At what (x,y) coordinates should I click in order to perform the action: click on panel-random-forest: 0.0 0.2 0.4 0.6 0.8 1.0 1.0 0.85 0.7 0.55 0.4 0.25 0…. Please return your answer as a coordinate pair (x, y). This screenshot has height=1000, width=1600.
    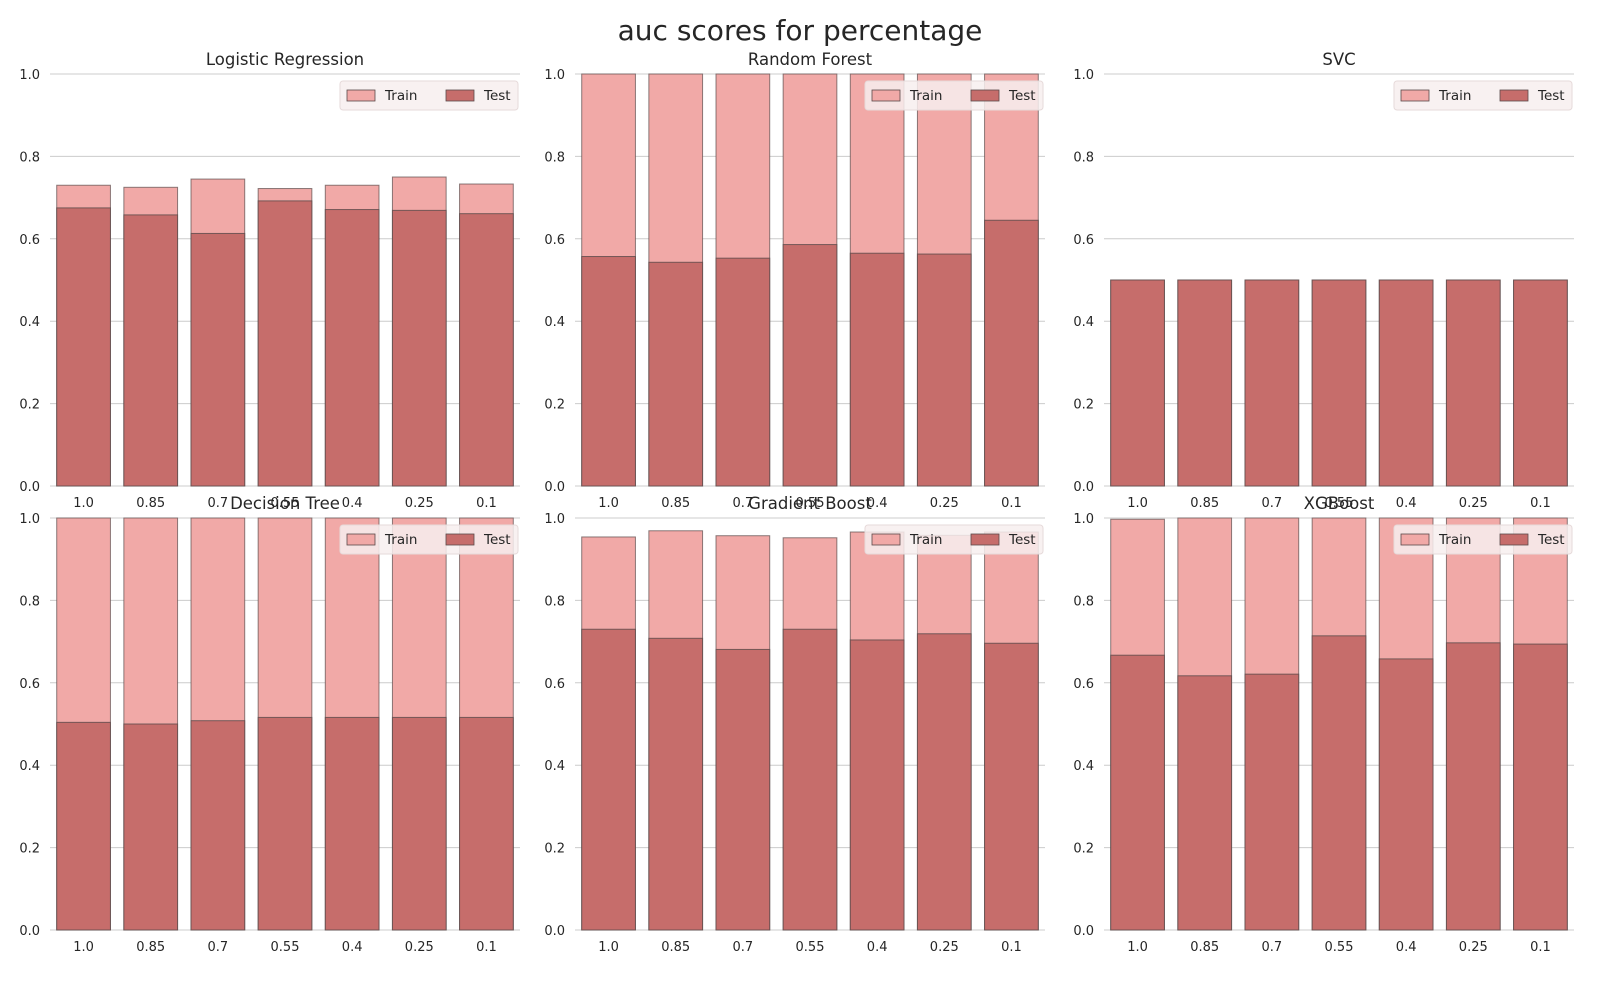
    Looking at the image, I should click on (794, 280).